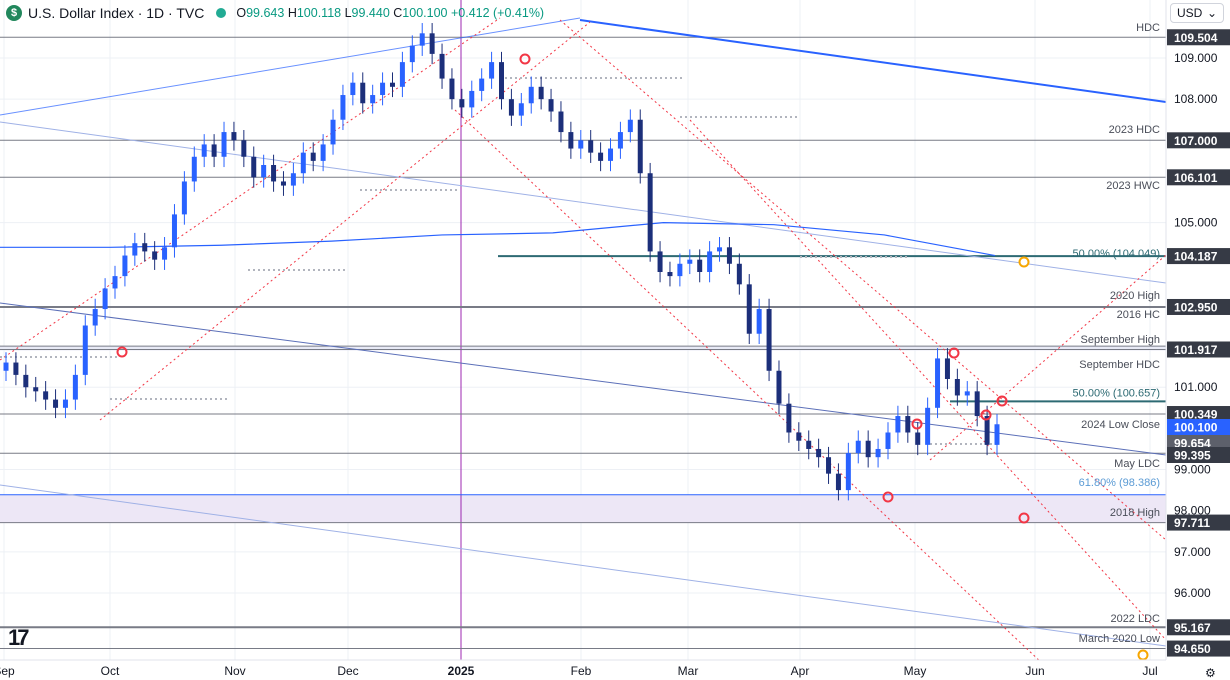 This screenshot has width=1230, height=680. I want to click on low-value: 99.440, so click(370, 13).